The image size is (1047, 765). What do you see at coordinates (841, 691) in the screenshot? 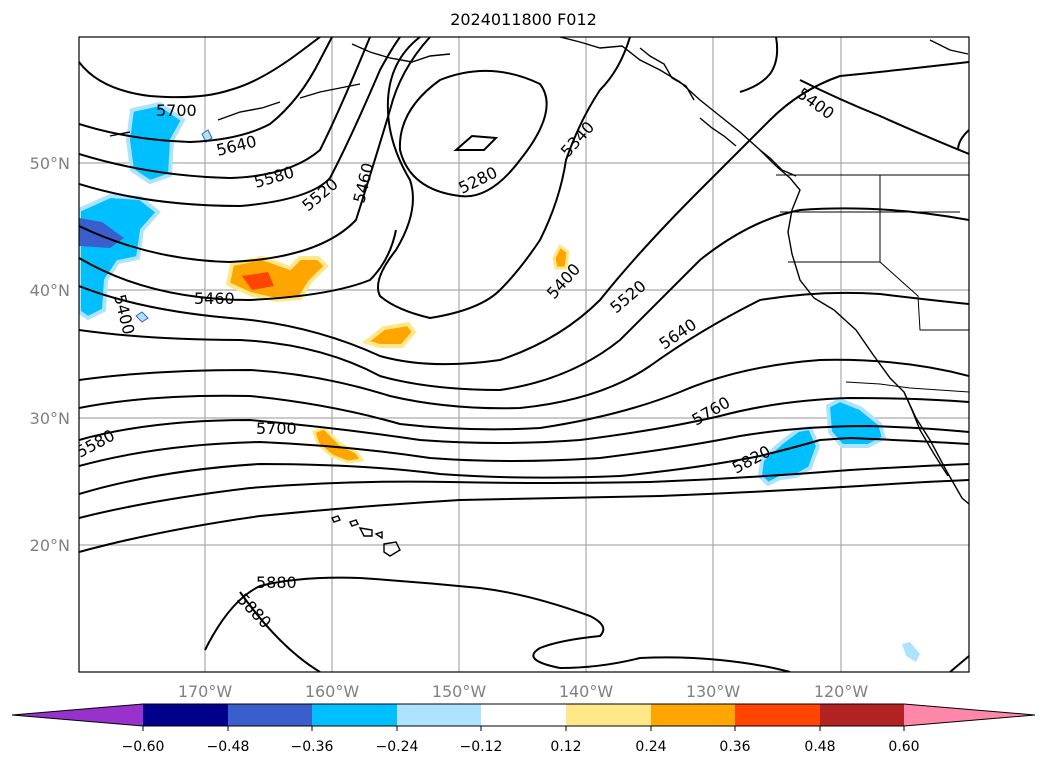
I see `svg-text: 120°W` at bounding box center [841, 691].